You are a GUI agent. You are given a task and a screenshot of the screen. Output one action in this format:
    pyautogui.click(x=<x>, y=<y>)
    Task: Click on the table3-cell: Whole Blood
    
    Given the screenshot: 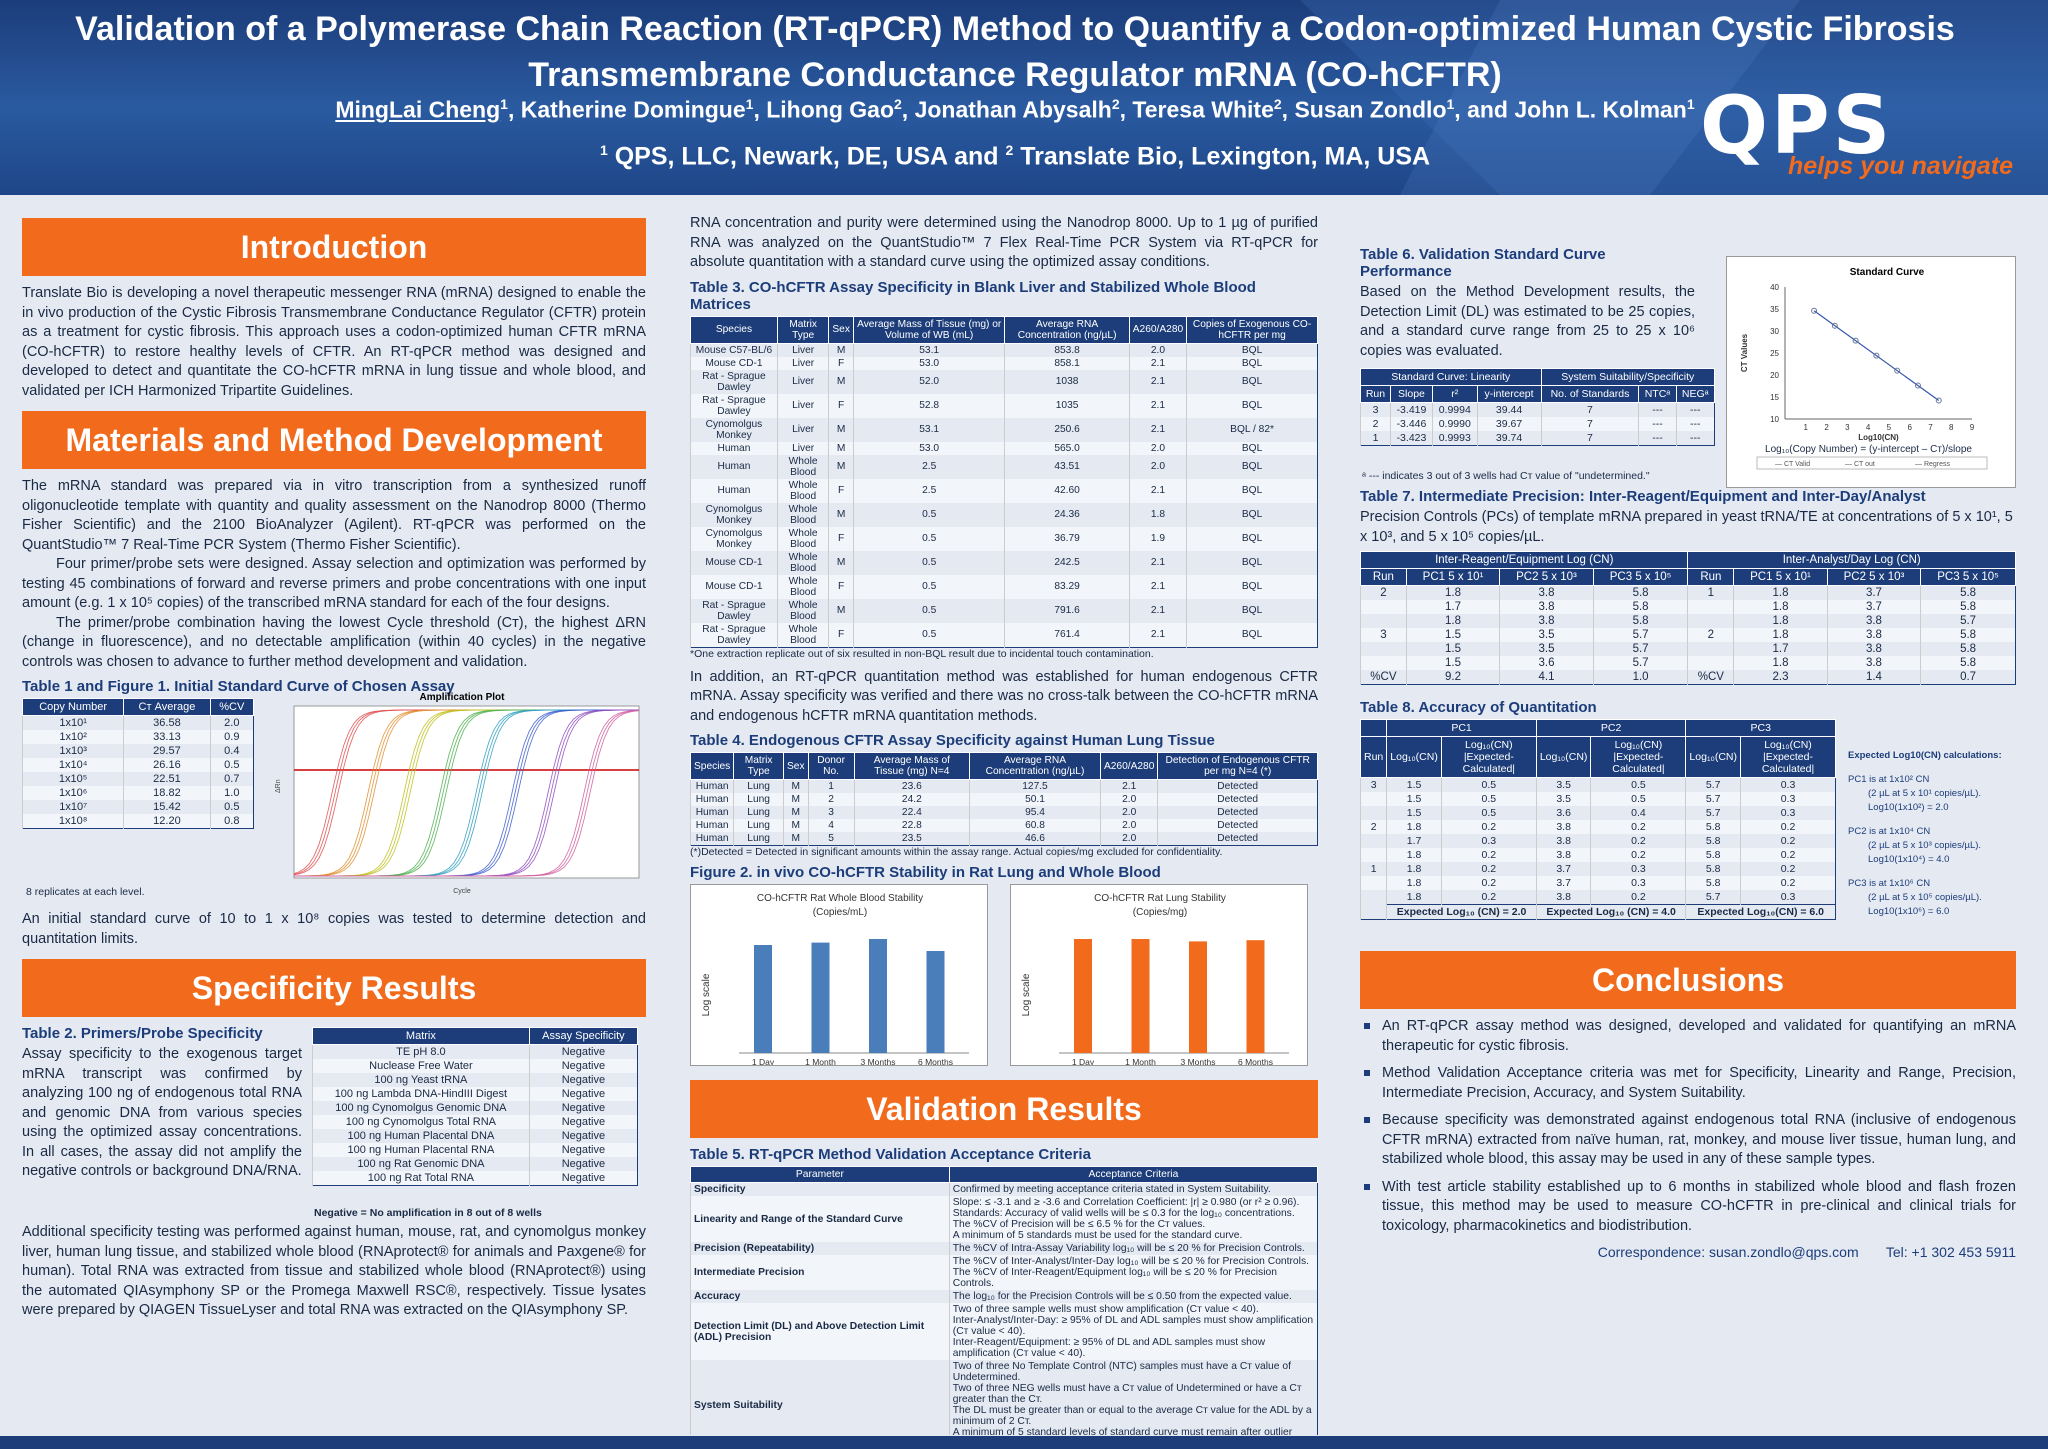 What is the action you would take?
    pyautogui.click(x=802, y=466)
    